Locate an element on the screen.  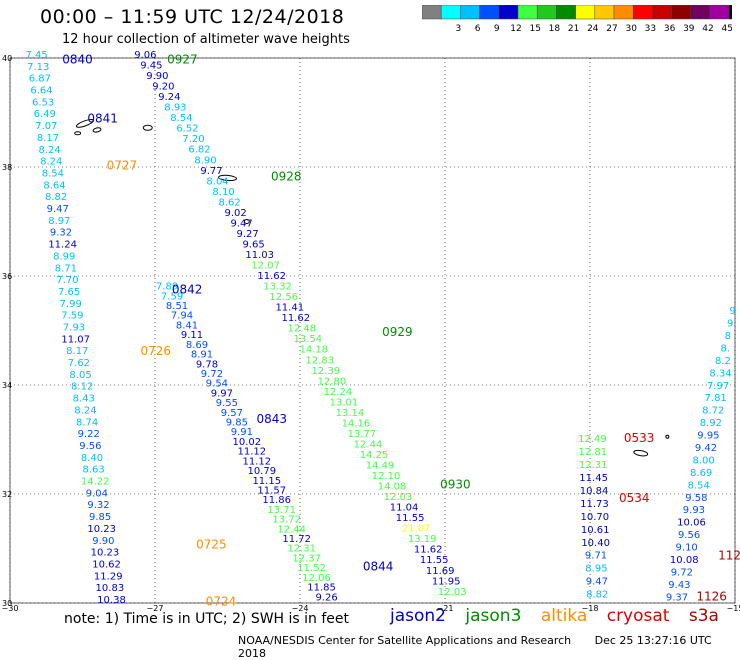
wave-height-value: 7.65 is located at coordinates (69, 292).